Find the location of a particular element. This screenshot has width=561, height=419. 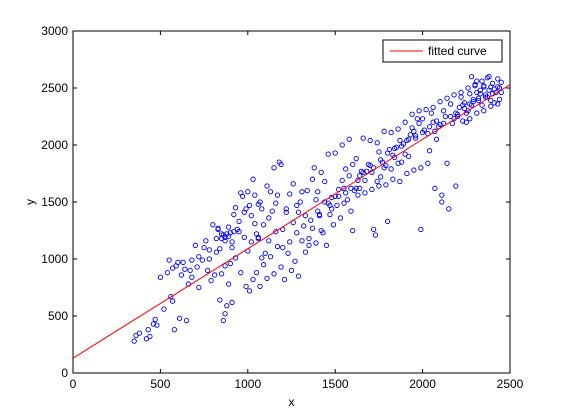

y-axis-label: y is located at coordinates (30, 202).